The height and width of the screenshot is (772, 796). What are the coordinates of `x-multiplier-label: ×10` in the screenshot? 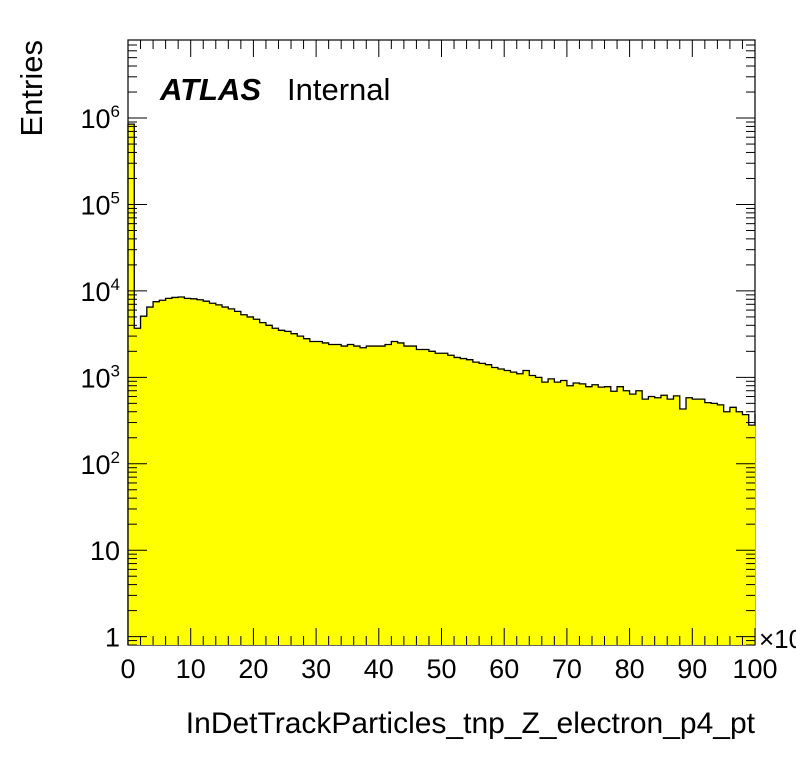 It's located at (777, 639).